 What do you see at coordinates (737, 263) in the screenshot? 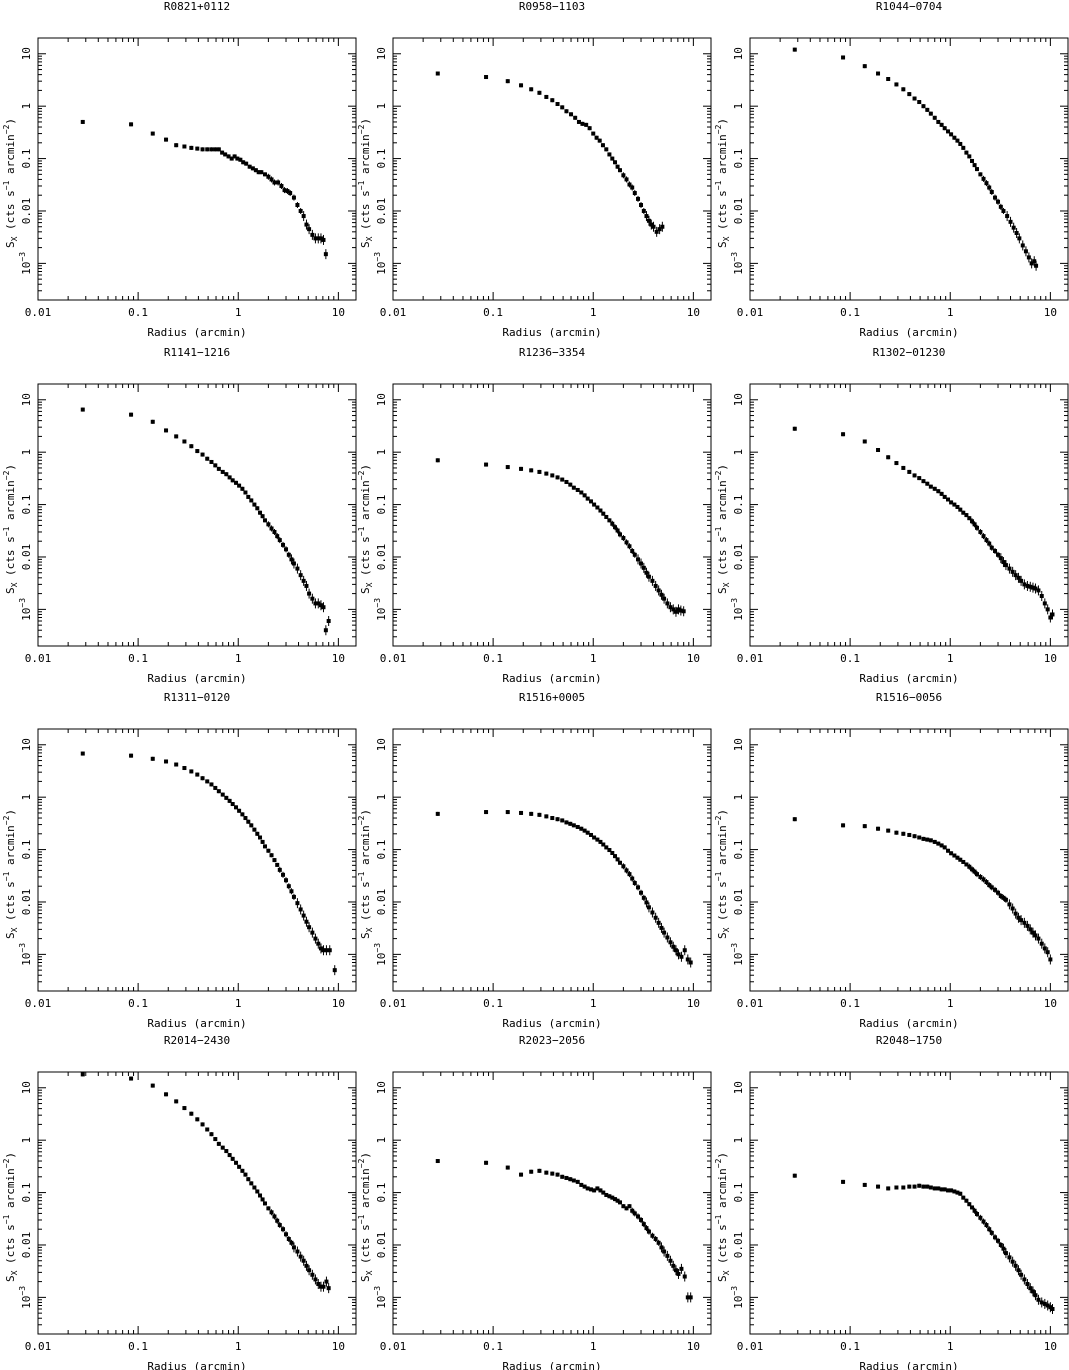
I see `y-tick-label: 10−3` at bounding box center [737, 263].